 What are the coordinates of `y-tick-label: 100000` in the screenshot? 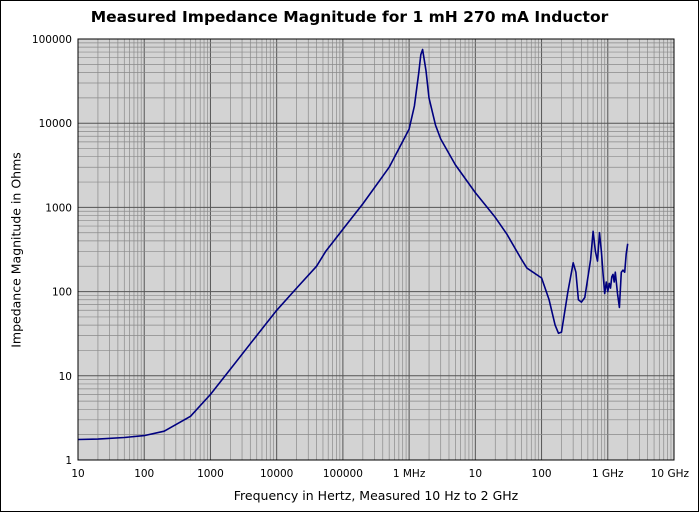 It's located at (52, 40).